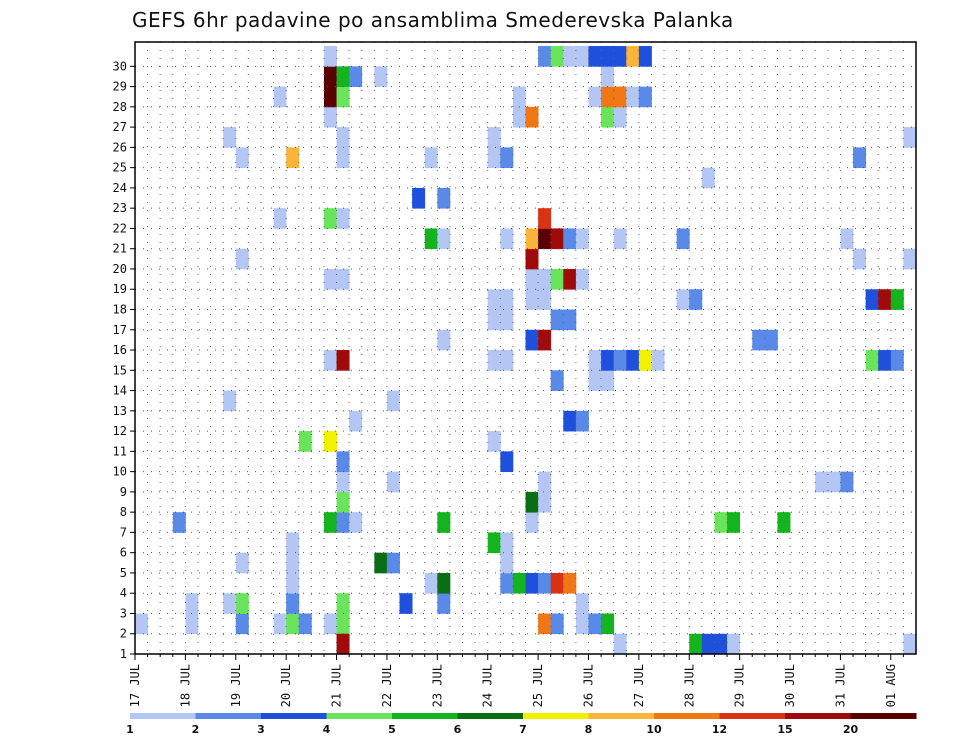  What do you see at coordinates (120, 107) in the screenshot?
I see `y-tick-label: 28` at bounding box center [120, 107].